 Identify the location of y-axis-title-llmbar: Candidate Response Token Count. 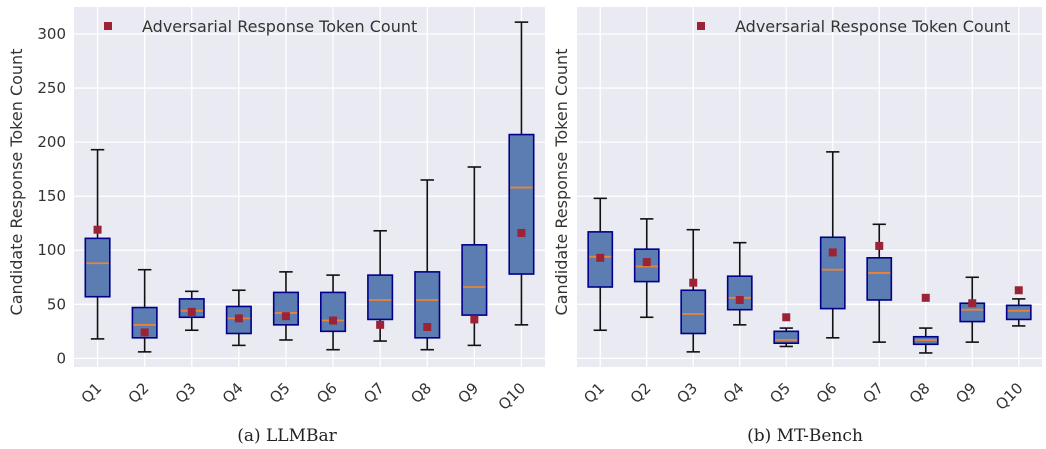
(16, 182).